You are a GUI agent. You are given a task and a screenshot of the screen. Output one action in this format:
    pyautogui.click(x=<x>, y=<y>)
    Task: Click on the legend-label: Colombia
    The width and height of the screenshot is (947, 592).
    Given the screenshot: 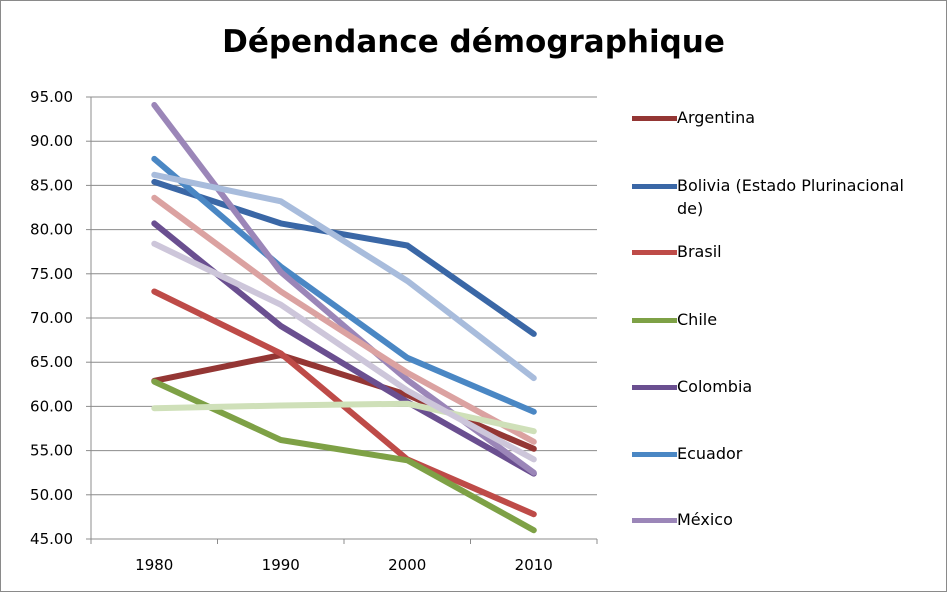 What is the action you would take?
    pyautogui.click(x=715, y=386)
    